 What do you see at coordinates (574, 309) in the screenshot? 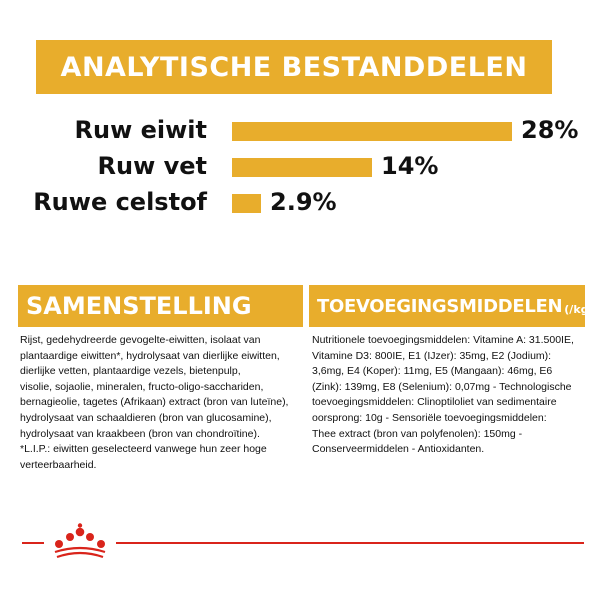
I see `additives-unit: (/kg)` at bounding box center [574, 309].